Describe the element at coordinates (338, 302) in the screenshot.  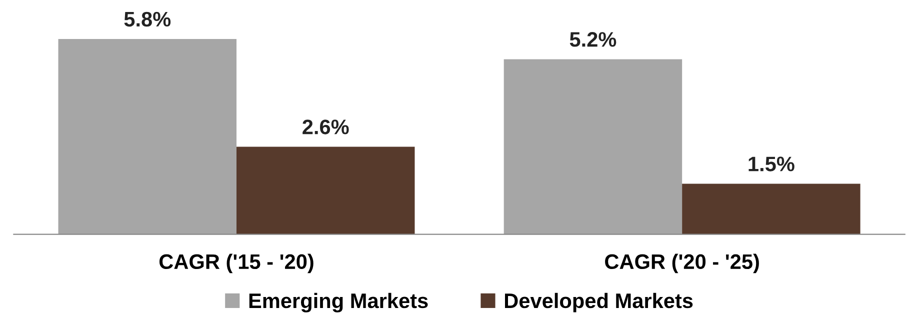
I see `legend-label: Emerging Markets` at that location.